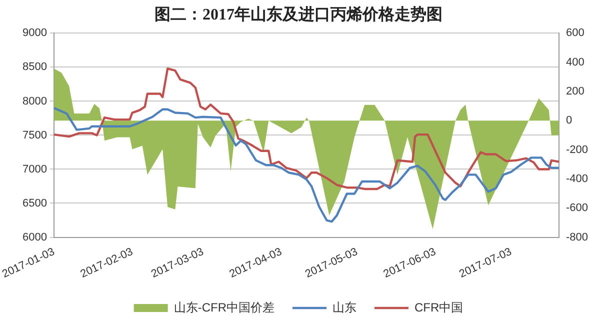  Describe the element at coordinates (577, 178) in the screenshot. I see `y2-tick-label: -400` at that location.